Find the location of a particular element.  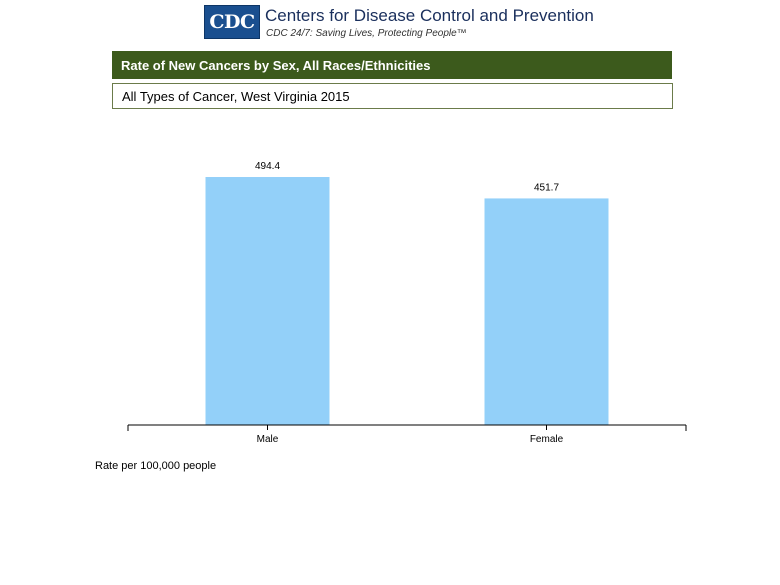

bar-male is located at coordinates (267, 301).